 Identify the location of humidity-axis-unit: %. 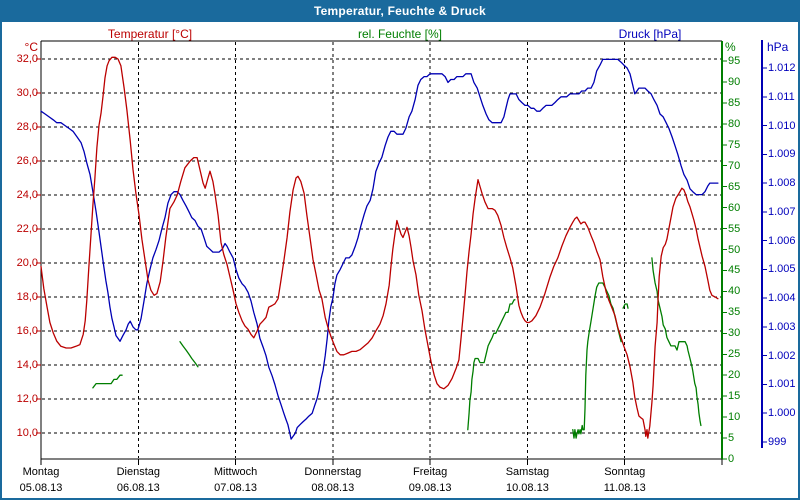
(730, 47).